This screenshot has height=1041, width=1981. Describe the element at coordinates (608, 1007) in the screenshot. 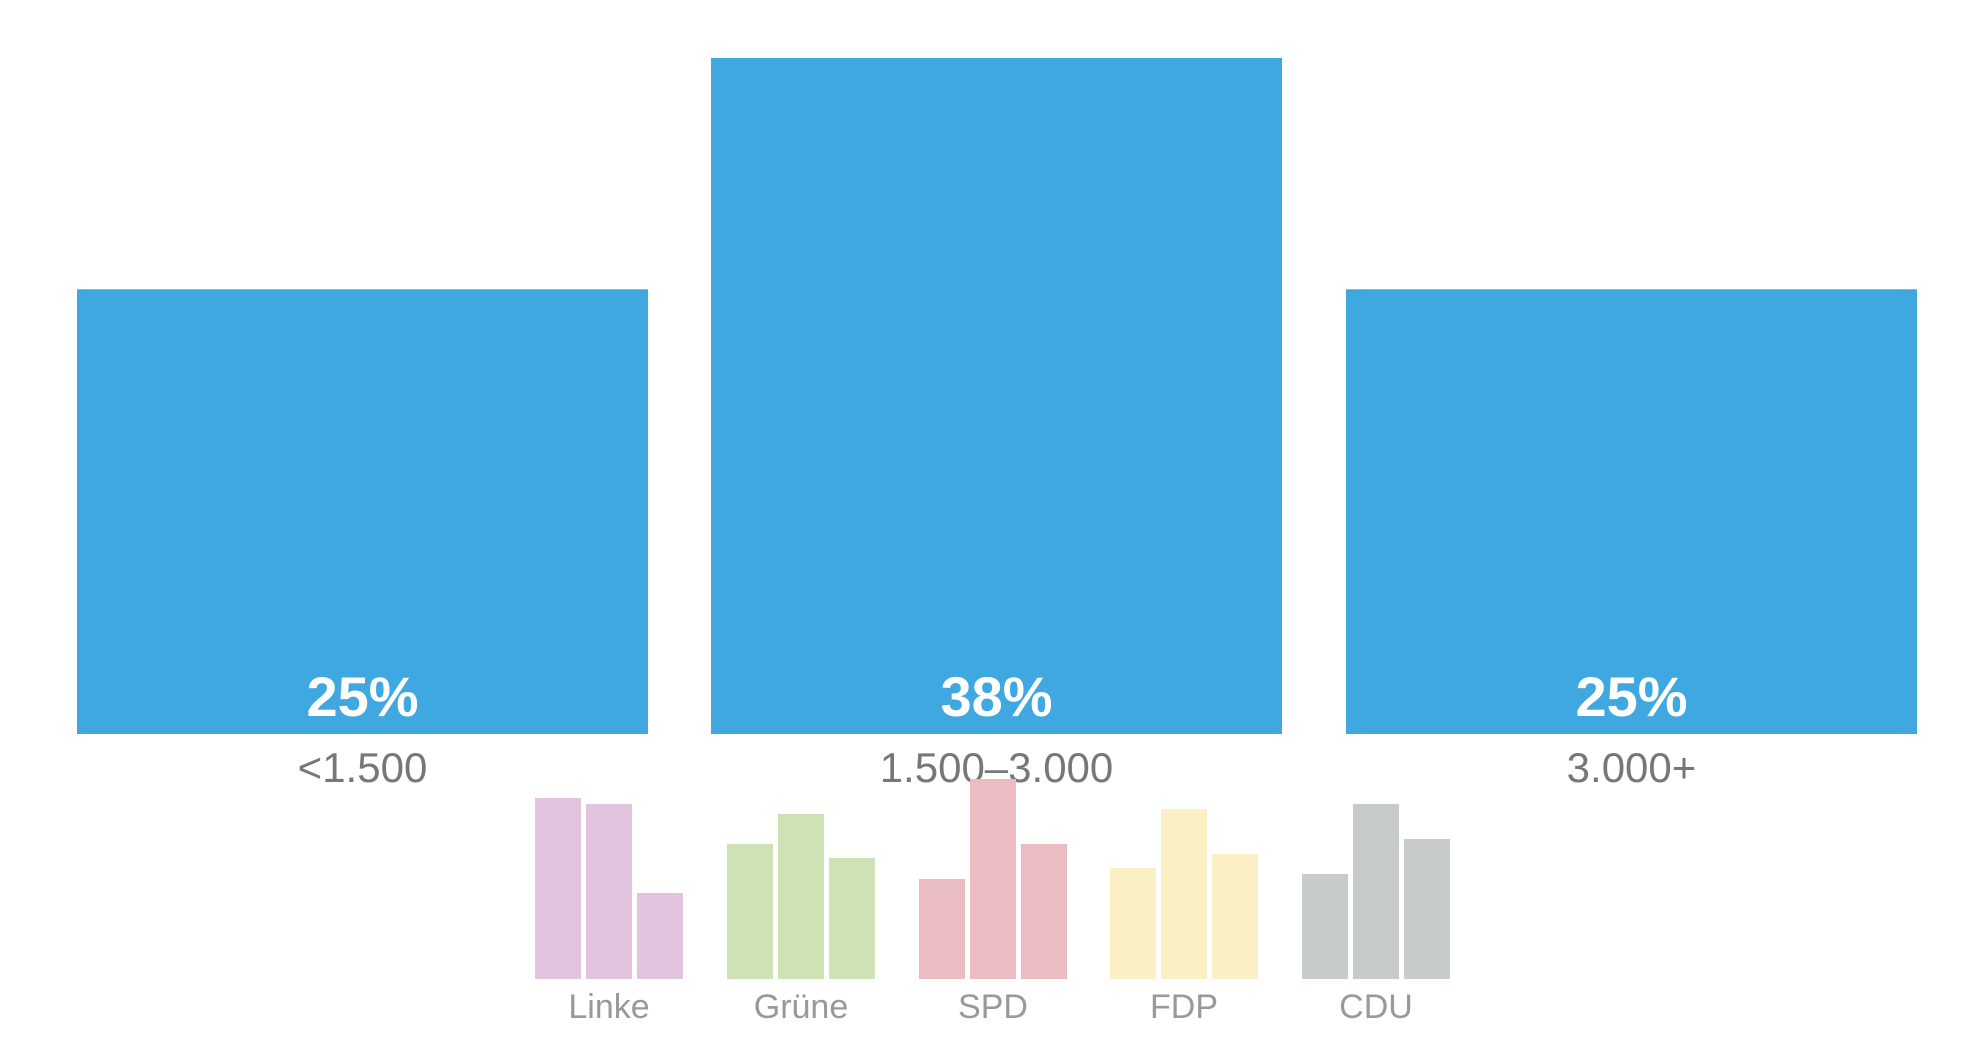

I see `party-label: Linke` at that location.